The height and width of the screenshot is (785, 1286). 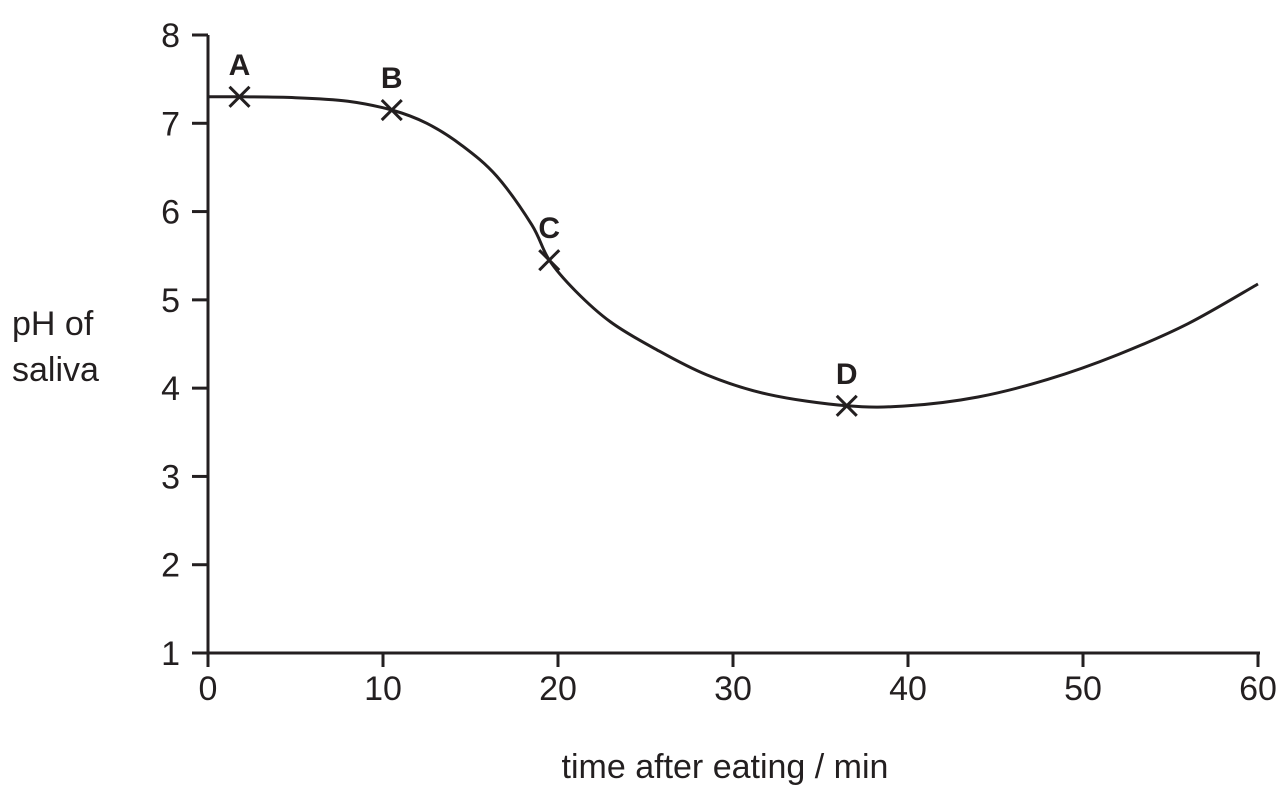 What do you see at coordinates (170, 301) in the screenshot?
I see `y-tick-label: 5` at bounding box center [170, 301].